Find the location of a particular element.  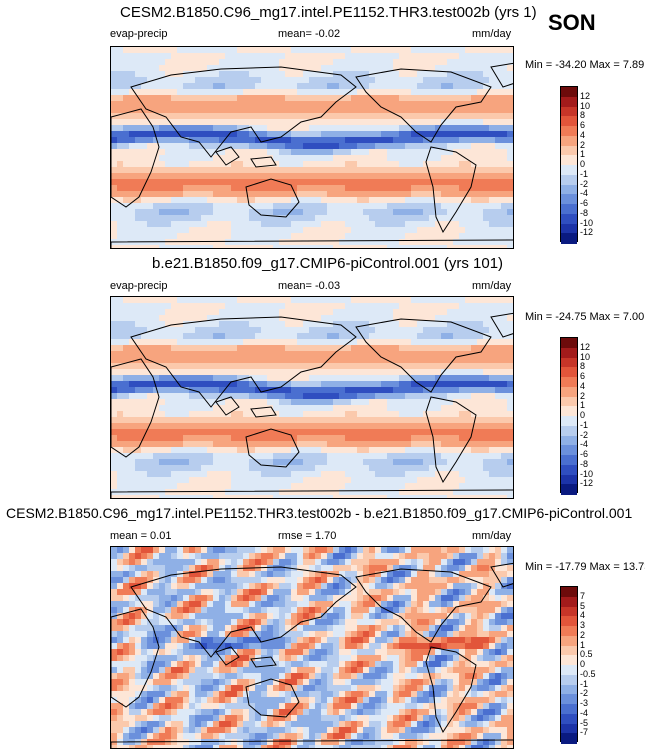

colorbar-segment is located at coordinates (569, 150).